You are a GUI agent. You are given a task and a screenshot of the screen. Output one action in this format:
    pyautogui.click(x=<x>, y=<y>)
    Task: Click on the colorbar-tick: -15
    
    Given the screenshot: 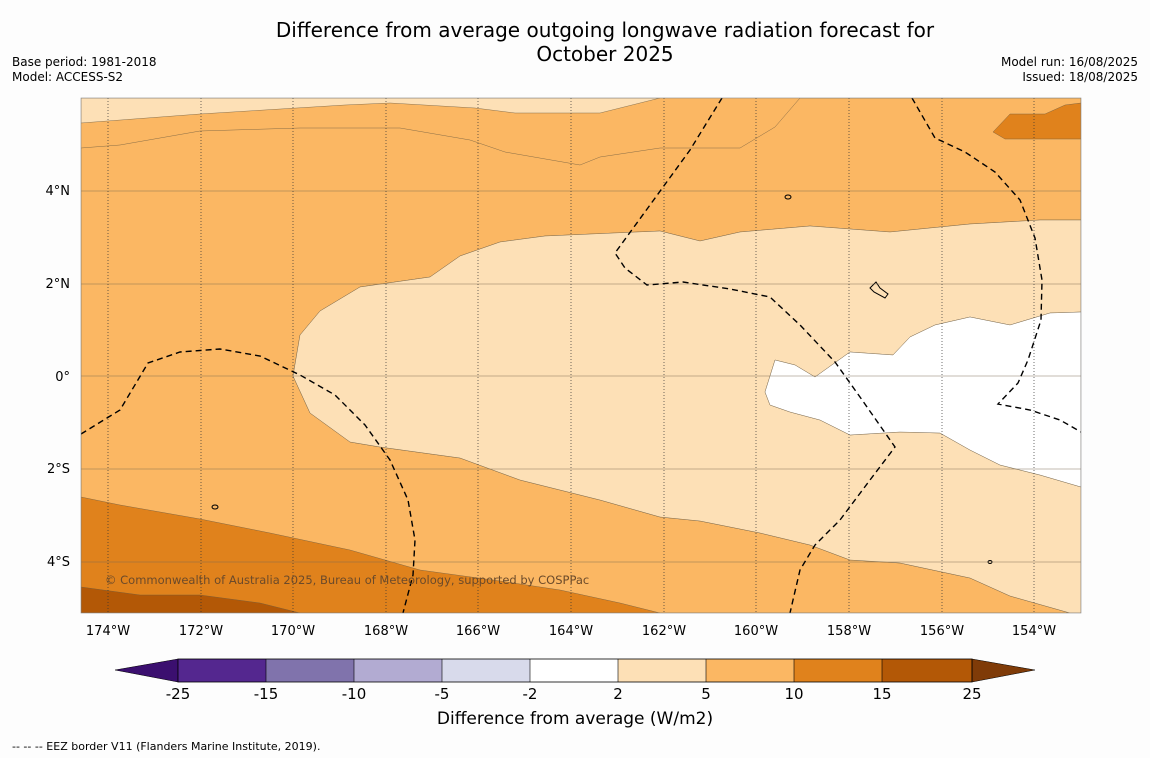 What is the action you would take?
    pyautogui.click(x=266, y=694)
    